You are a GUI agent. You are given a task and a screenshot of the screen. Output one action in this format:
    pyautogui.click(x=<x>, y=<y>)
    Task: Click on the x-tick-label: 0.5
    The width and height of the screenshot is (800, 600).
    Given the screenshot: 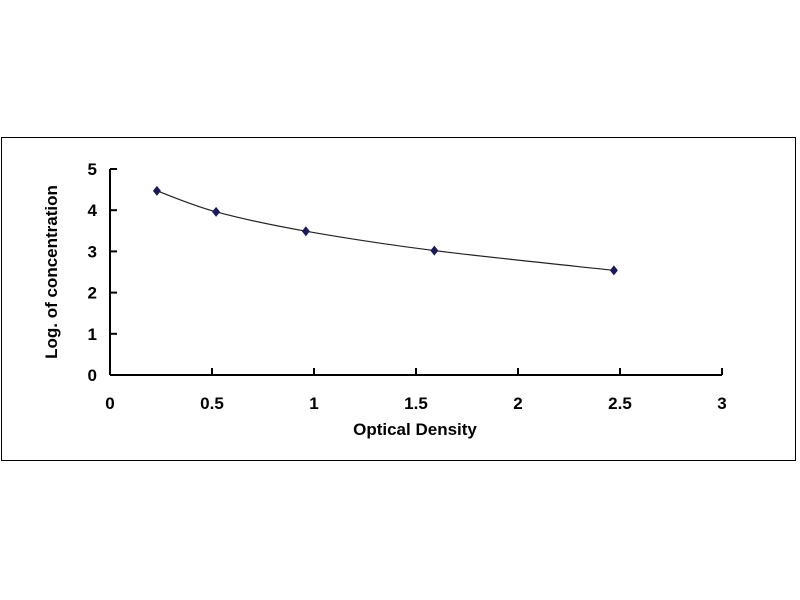 What is the action you would take?
    pyautogui.click(x=212, y=403)
    